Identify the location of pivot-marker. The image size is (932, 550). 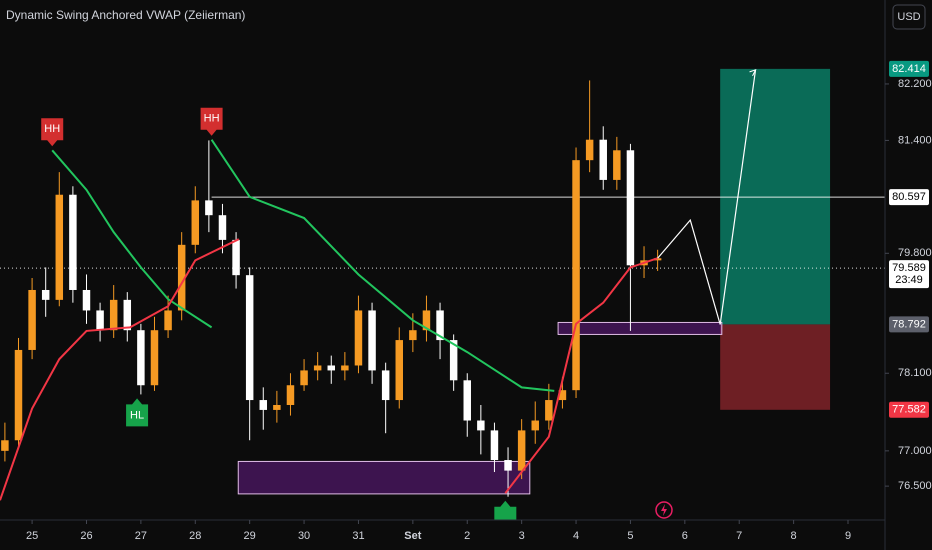
(505, 510).